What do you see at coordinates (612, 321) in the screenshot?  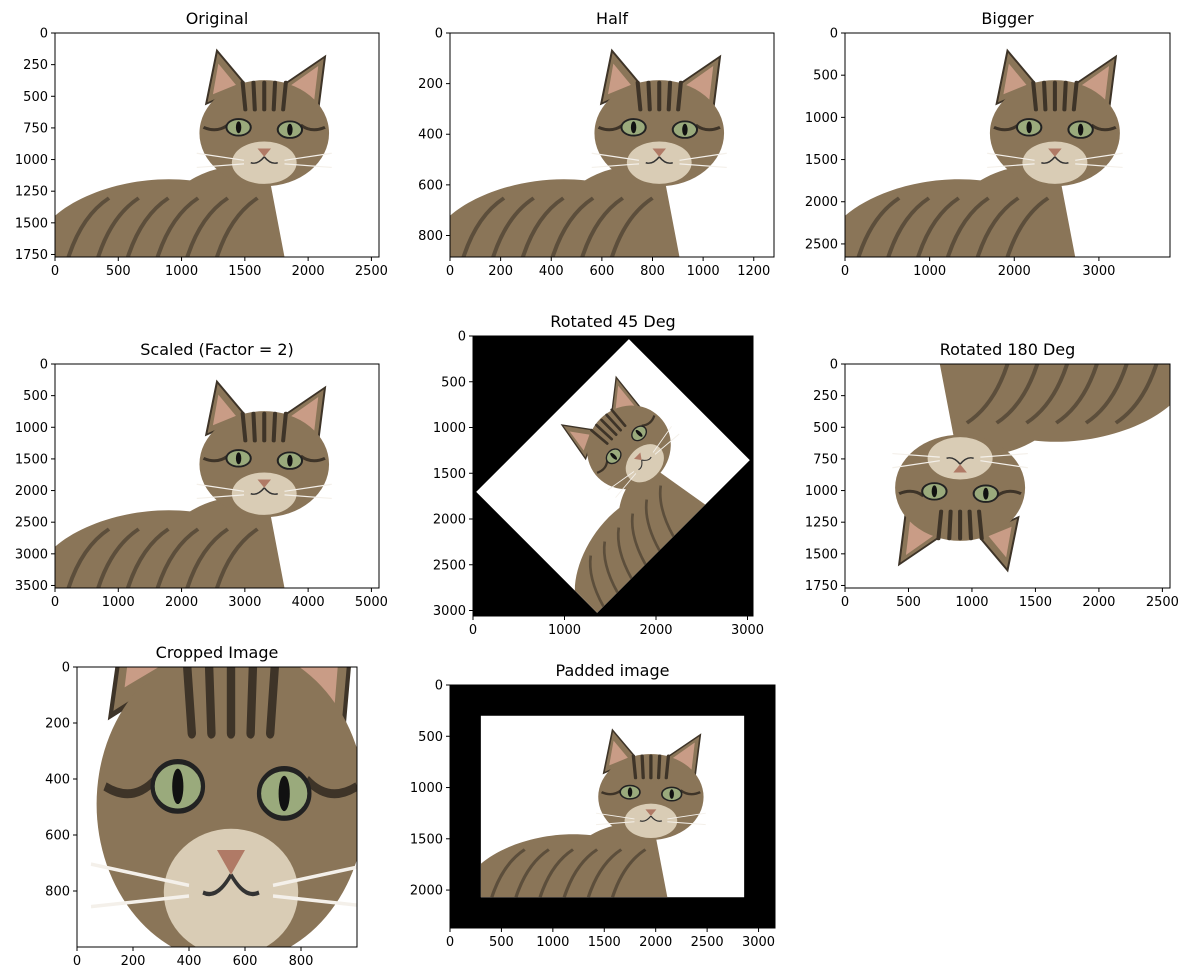 I see `subplot-title: Rotated 45 Deg` at bounding box center [612, 321].